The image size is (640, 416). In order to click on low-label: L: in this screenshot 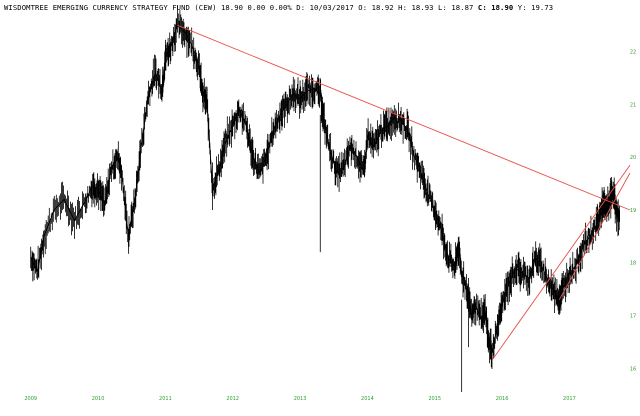, I will do `click(442, 7)`.